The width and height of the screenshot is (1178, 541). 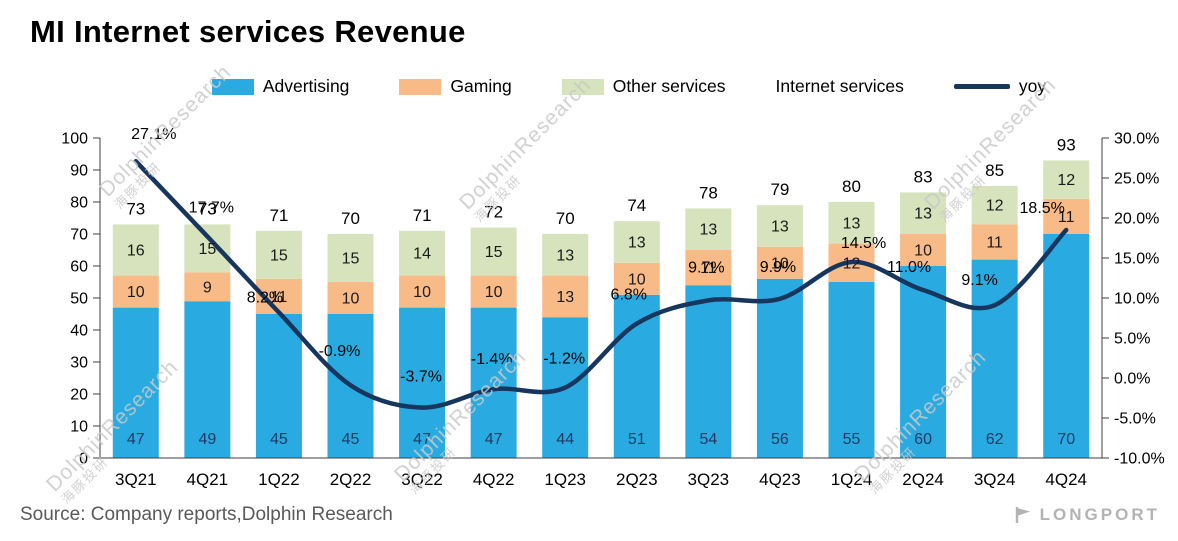 I want to click on internet-services-total-label: 78, so click(x=708, y=192).